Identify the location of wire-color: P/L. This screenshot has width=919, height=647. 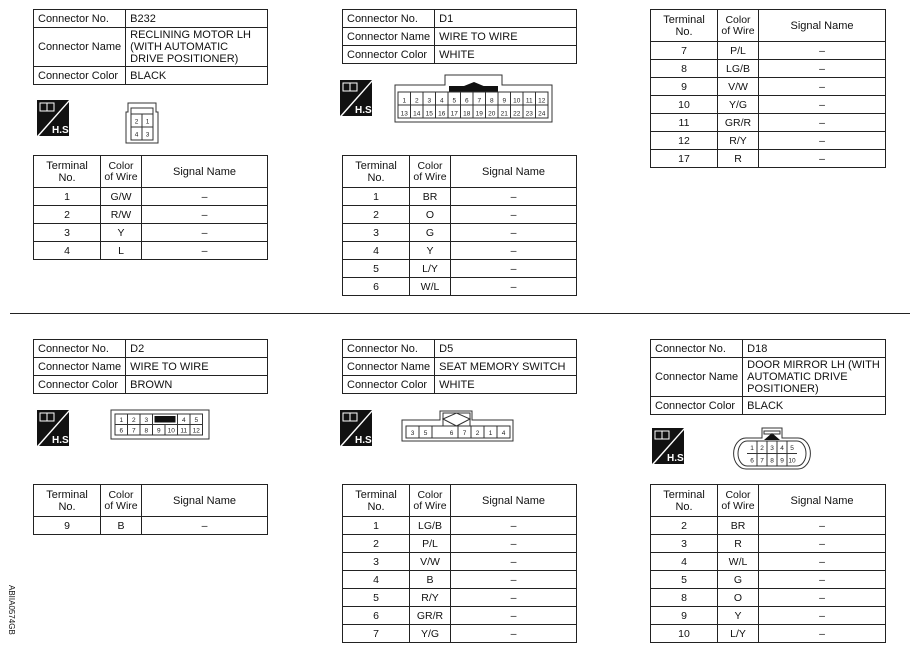
(738, 50).